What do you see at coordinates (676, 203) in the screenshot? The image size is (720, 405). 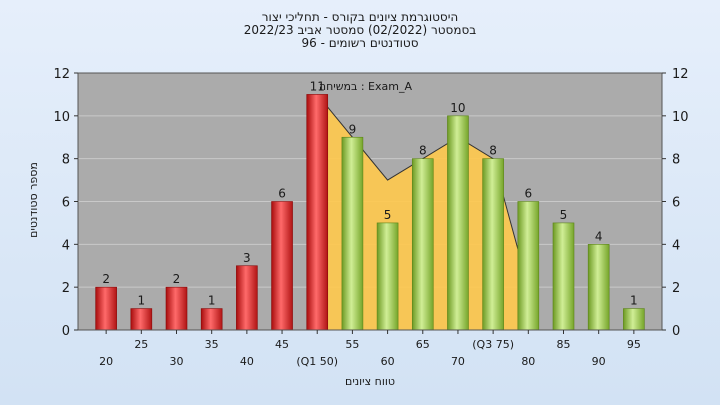 I see `y-tick-label-right: 6` at bounding box center [676, 203].